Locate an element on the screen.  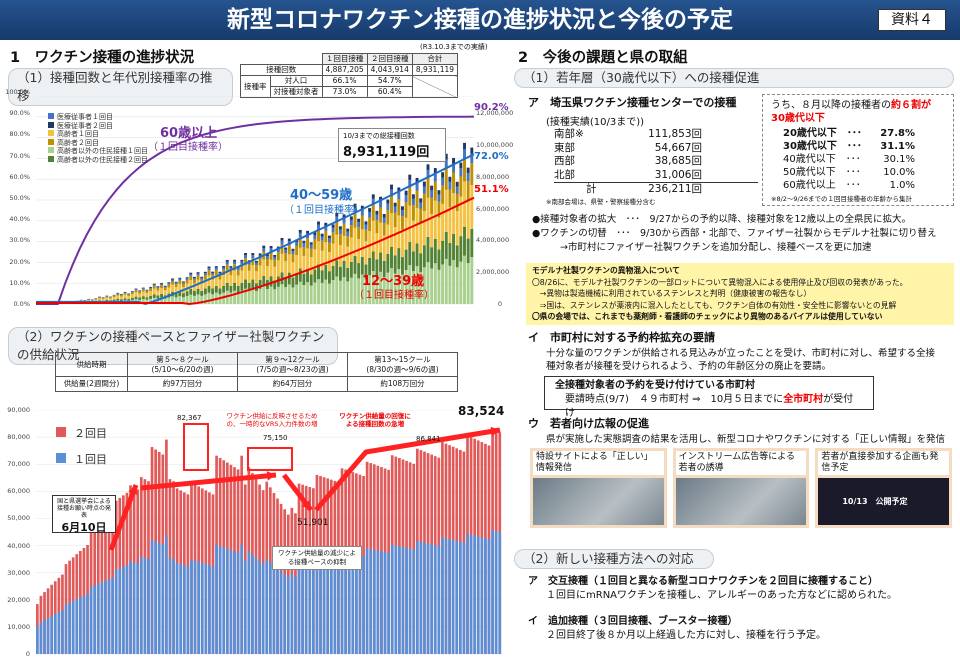
booster-title: イ 追加接種（３回目接種、ブースター接種） is located at coordinates (633, 621).